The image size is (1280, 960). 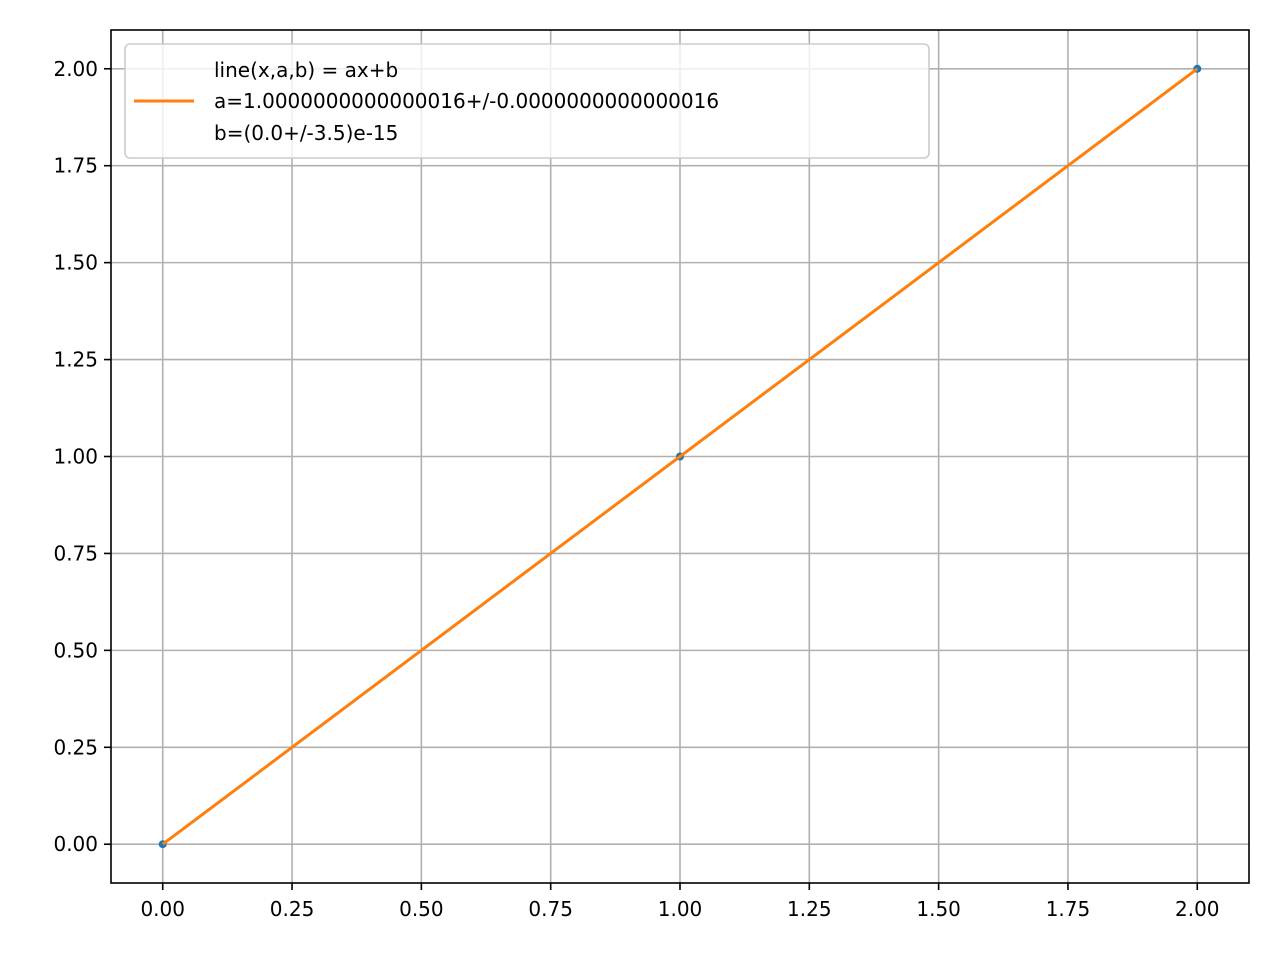 What do you see at coordinates (75, 166) in the screenshot?
I see `y-tick-label: 1.75` at bounding box center [75, 166].